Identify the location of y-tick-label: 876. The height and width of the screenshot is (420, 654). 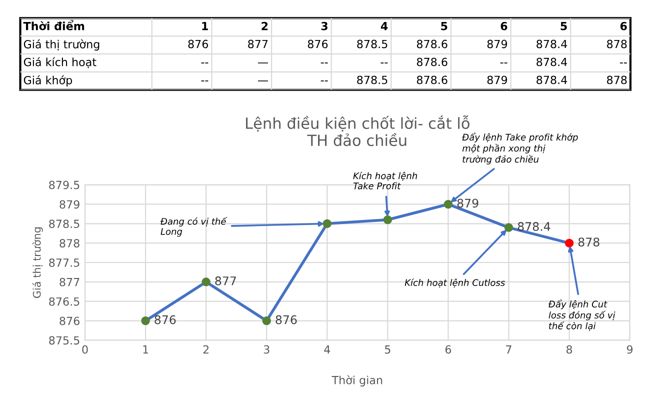
(70, 321).